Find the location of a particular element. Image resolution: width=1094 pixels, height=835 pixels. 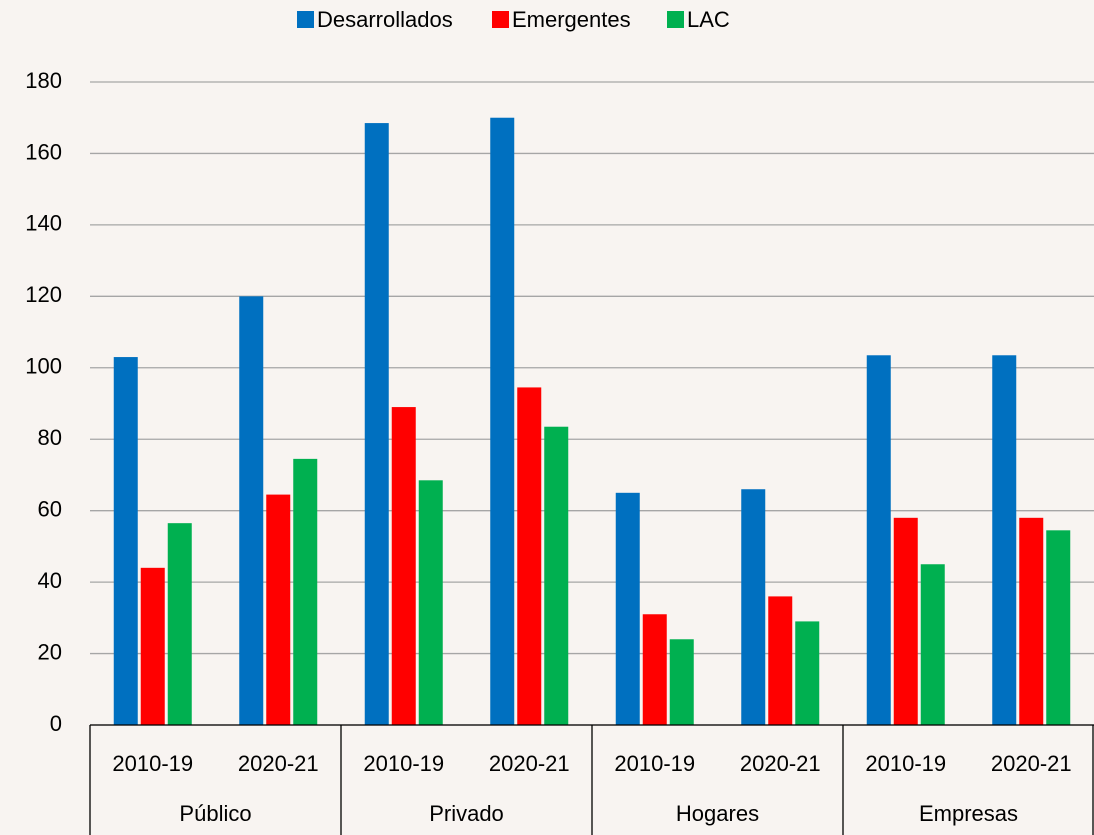

group-label: Privado is located at coordinates (466, 813).